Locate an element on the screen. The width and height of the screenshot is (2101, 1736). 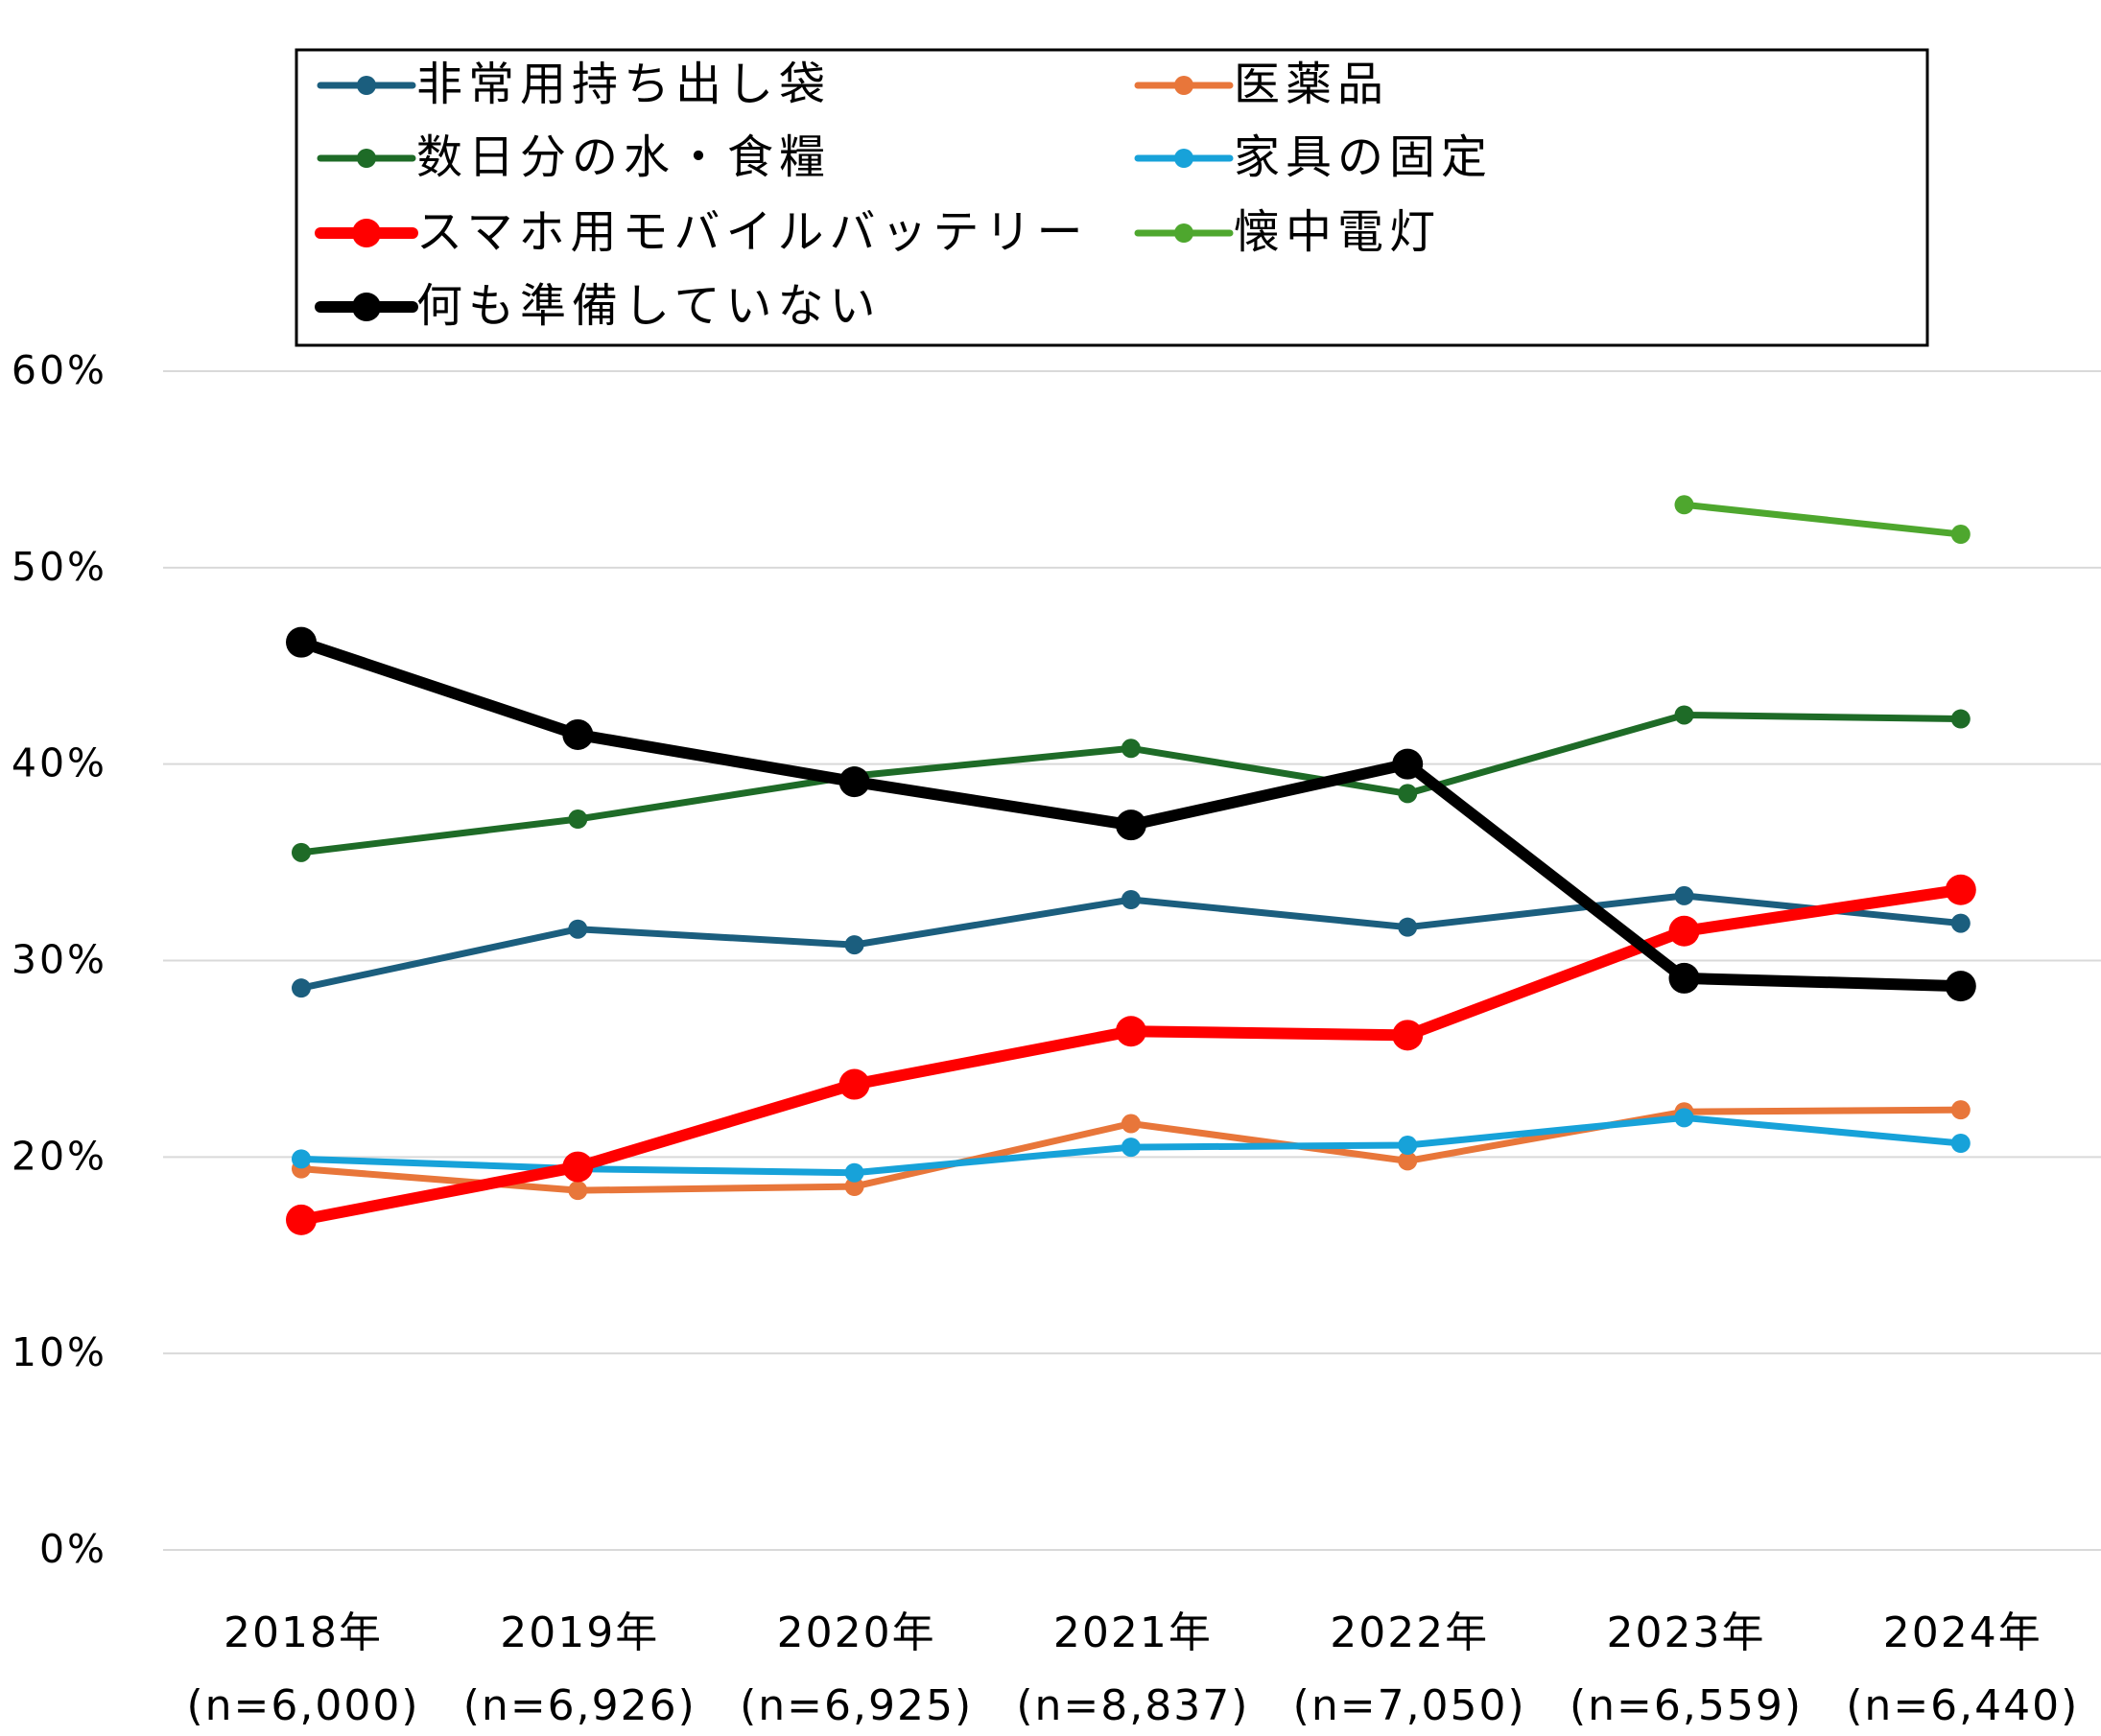
y-axis-ticks: 0% 10% 20% 30% 40% 50% 60% is located at coordinates (59, 959).